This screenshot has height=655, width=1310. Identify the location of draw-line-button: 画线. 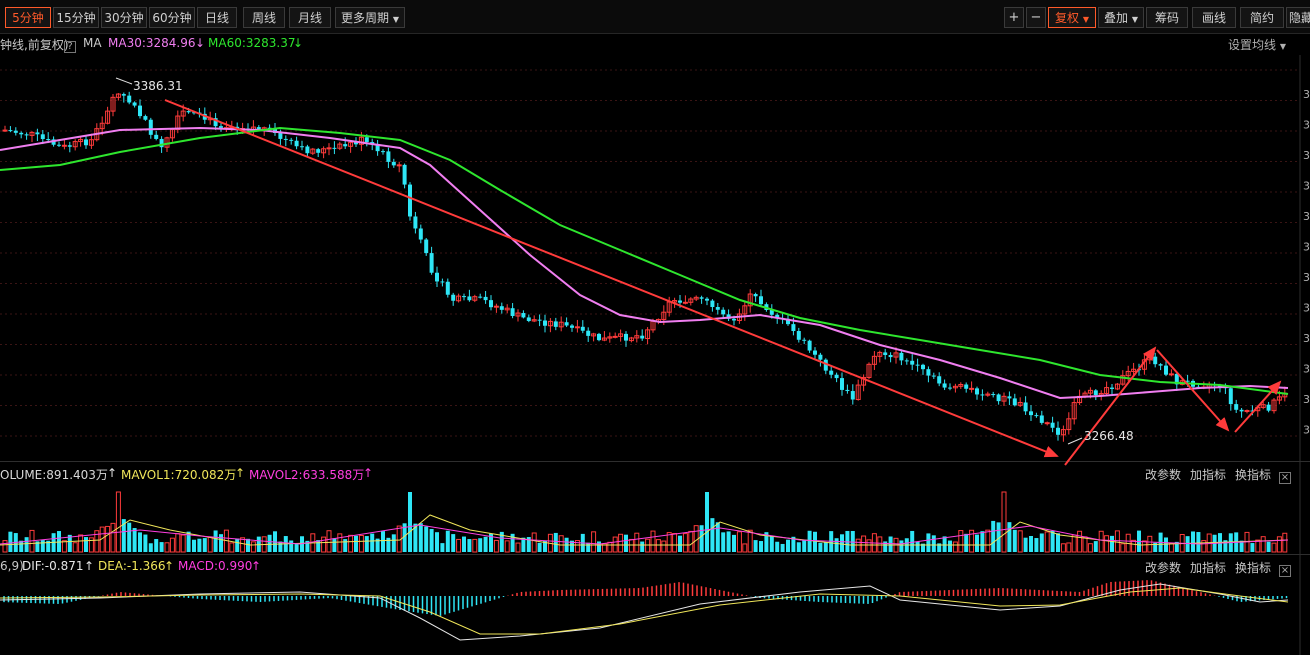
(1214, 17).